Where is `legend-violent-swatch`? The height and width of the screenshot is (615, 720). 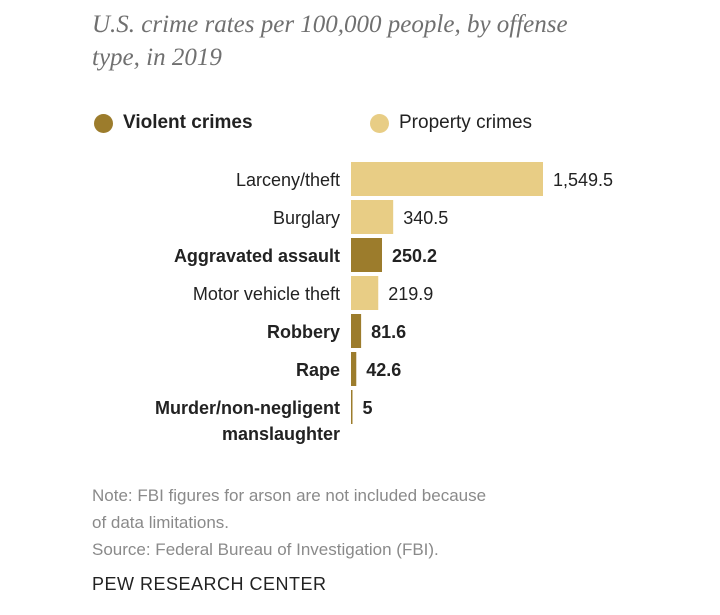
legend-violent-swatch is located at coordinates (103, 123).